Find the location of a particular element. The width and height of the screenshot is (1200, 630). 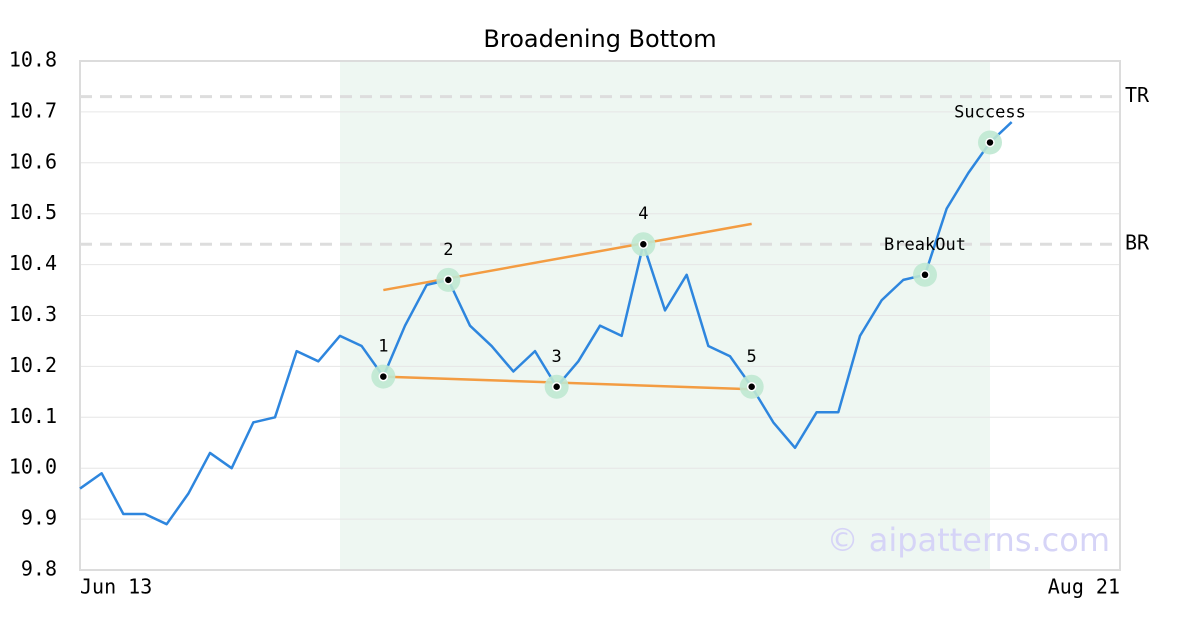

level-label: BR is located at coordinates (1137, 243).